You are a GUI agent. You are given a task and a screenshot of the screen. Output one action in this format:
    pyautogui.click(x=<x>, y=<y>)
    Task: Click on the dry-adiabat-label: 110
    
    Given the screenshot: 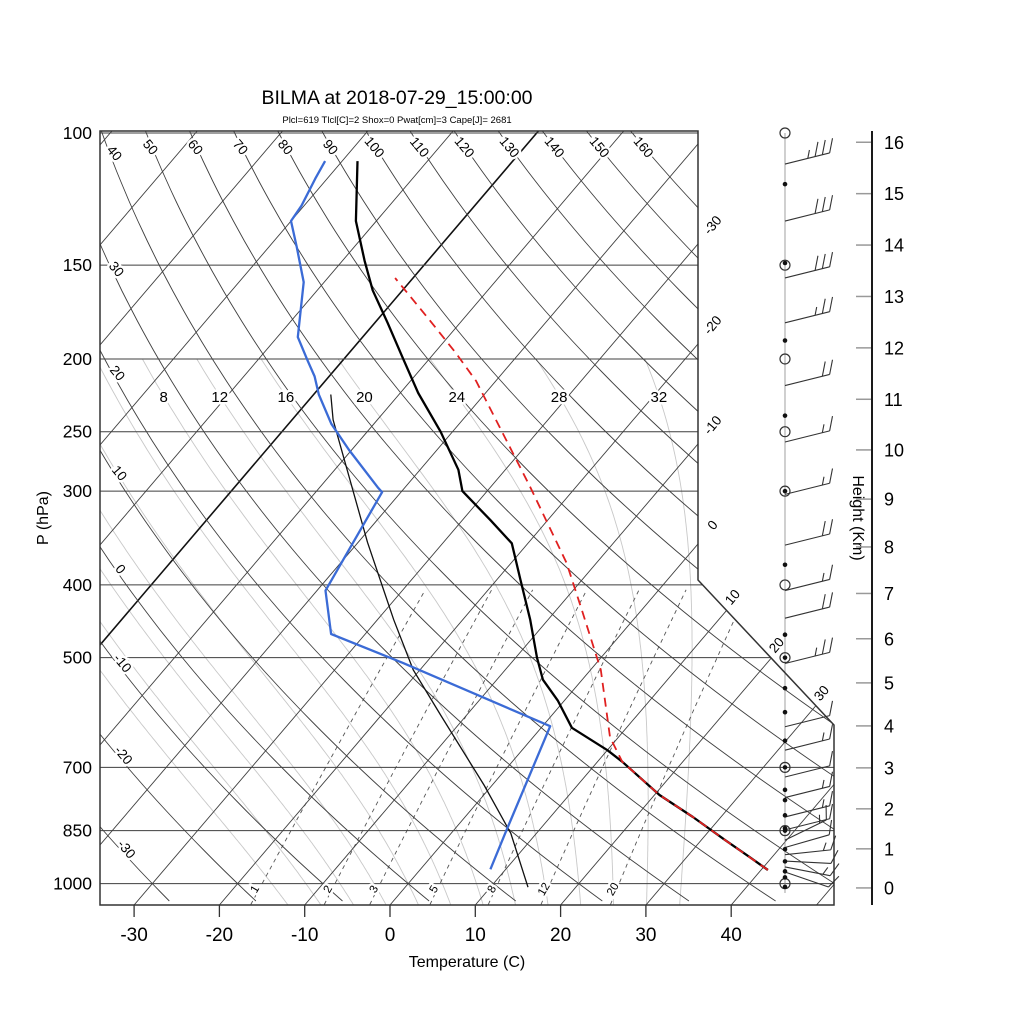 What is the action you would take?
    pyautogui.click(x=419, y=147)
    